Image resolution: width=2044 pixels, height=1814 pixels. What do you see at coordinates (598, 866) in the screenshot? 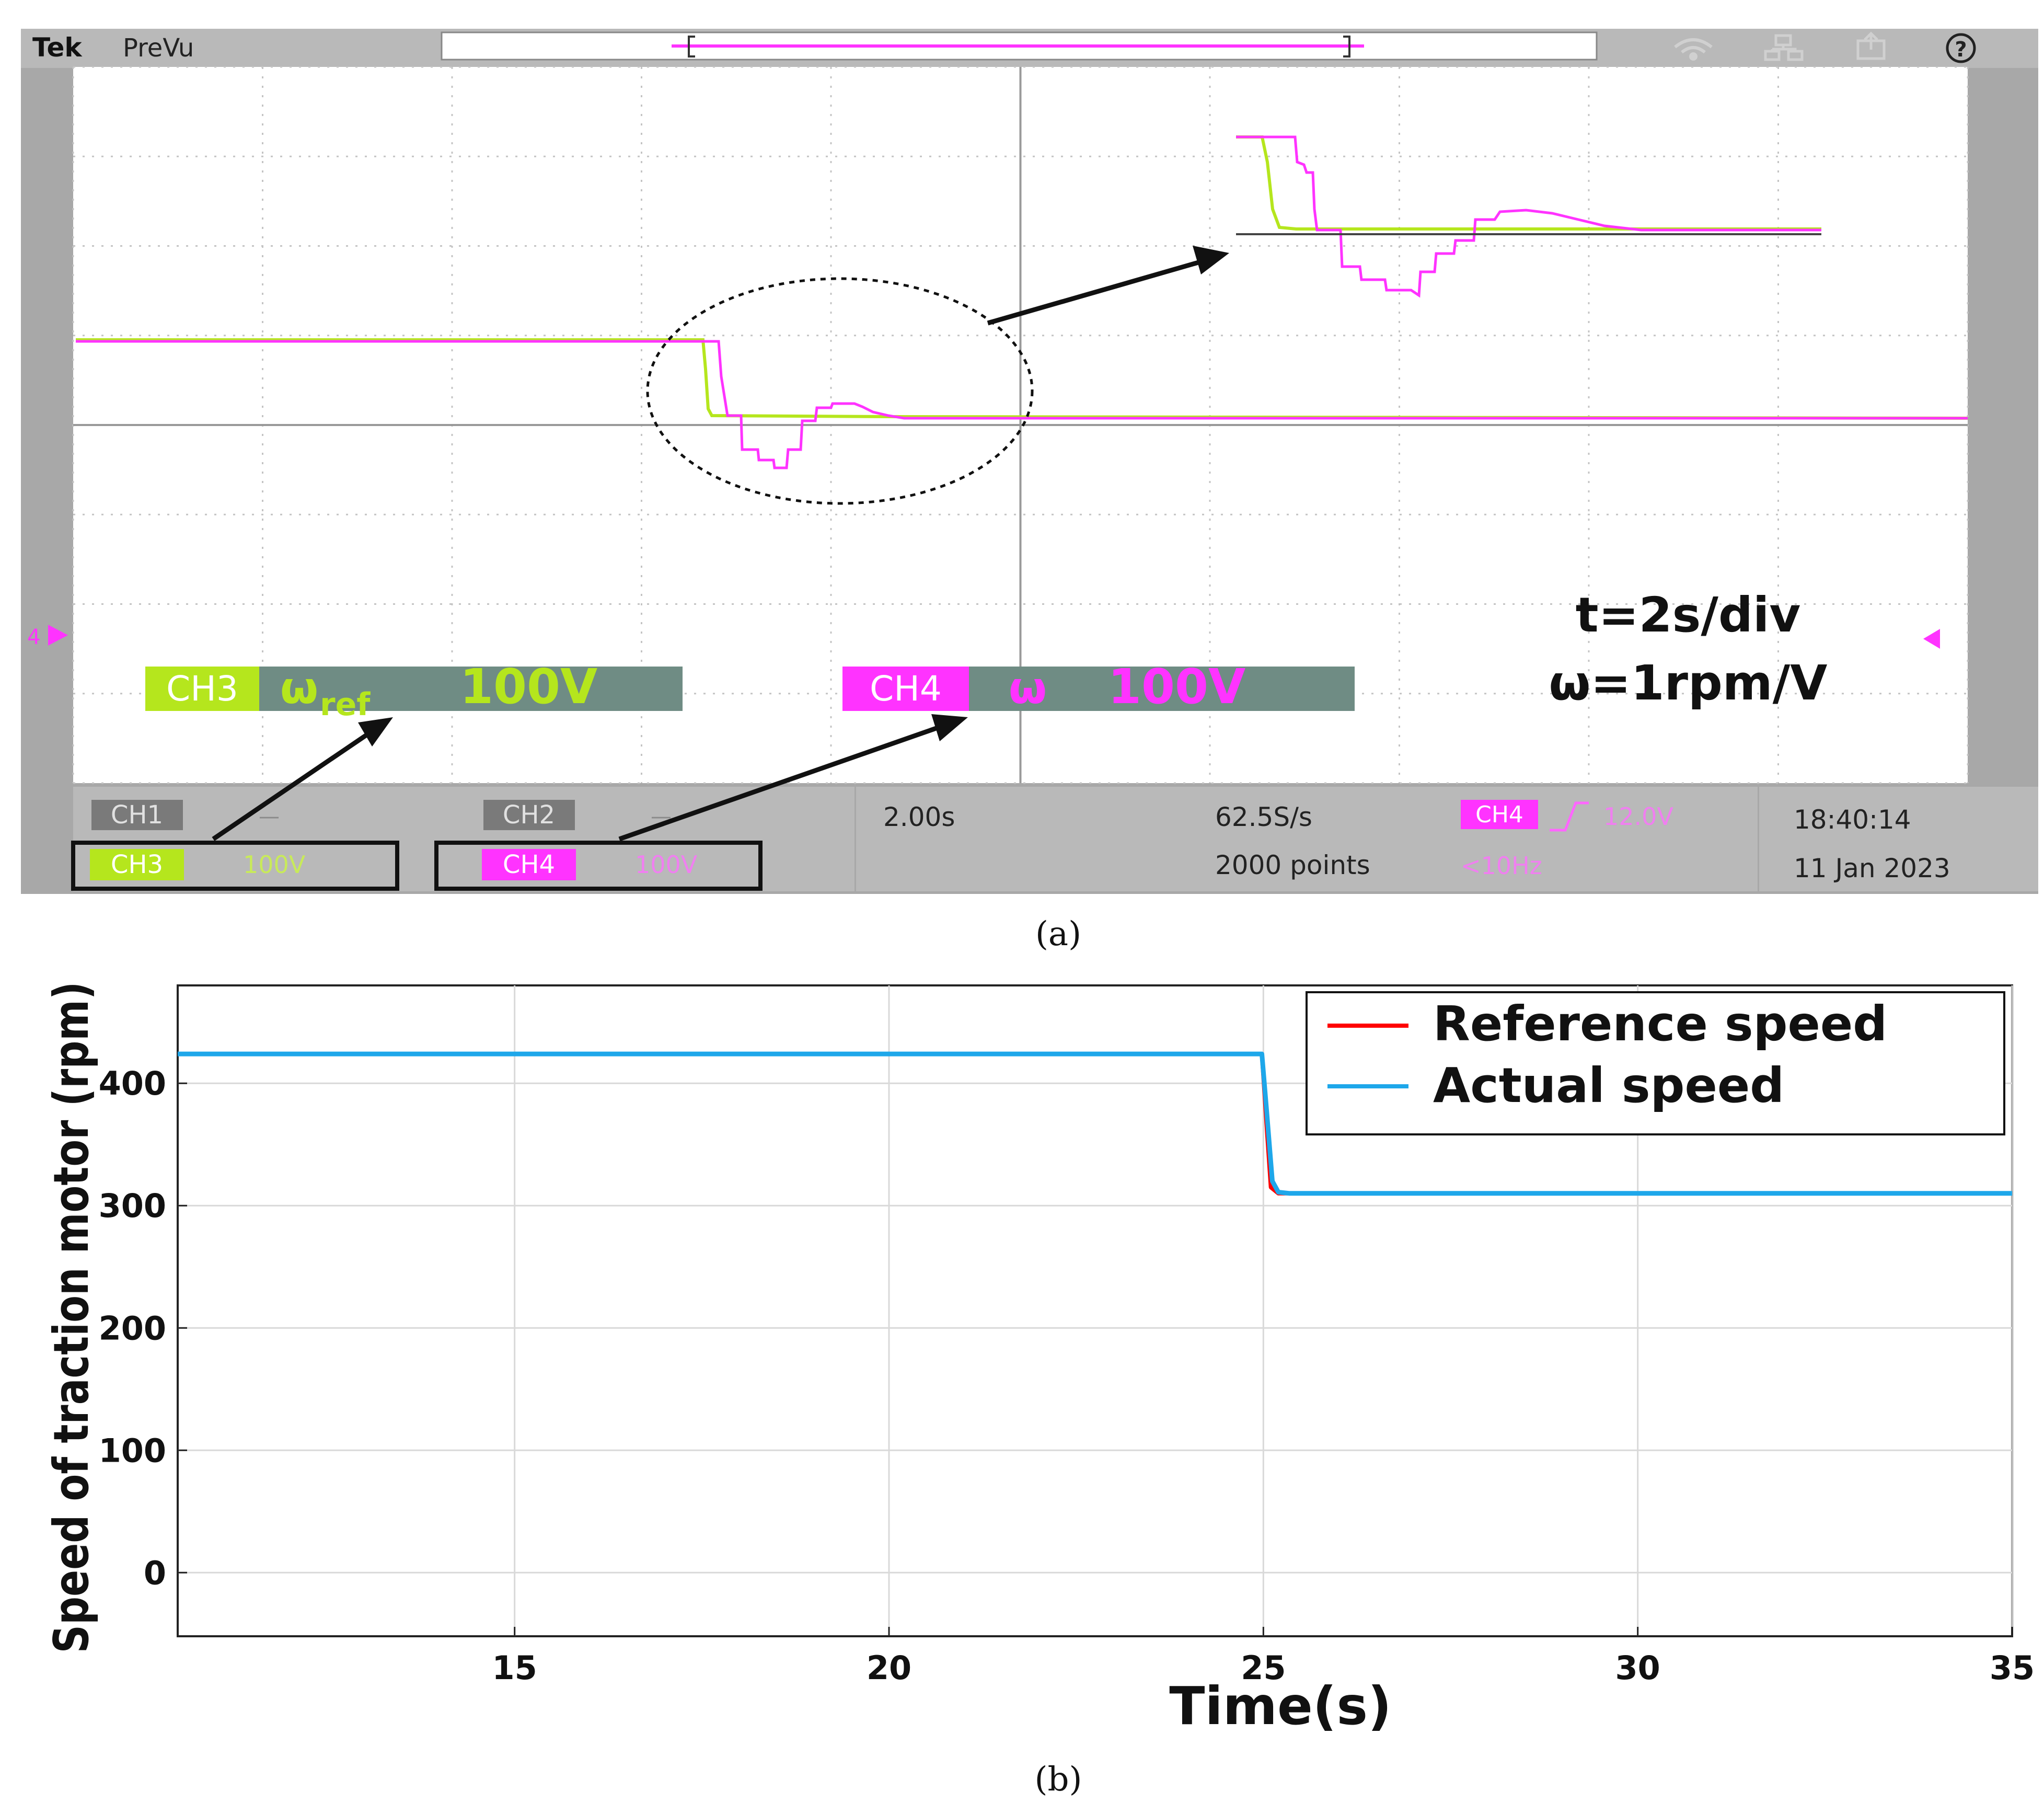
I see `ch4-status: CH4 100V` at bounding box center [598, 866].